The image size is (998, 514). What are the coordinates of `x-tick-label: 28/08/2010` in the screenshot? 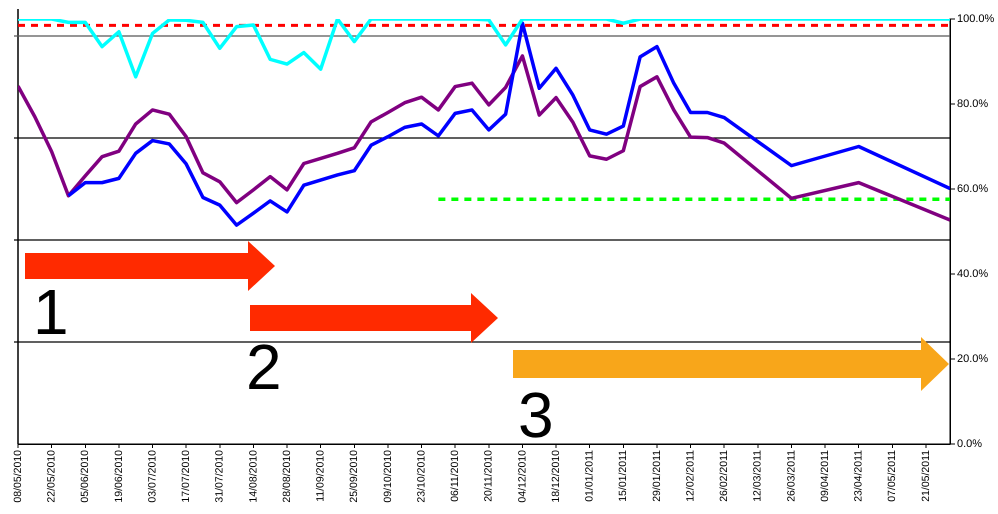 It's located at (286, 476).